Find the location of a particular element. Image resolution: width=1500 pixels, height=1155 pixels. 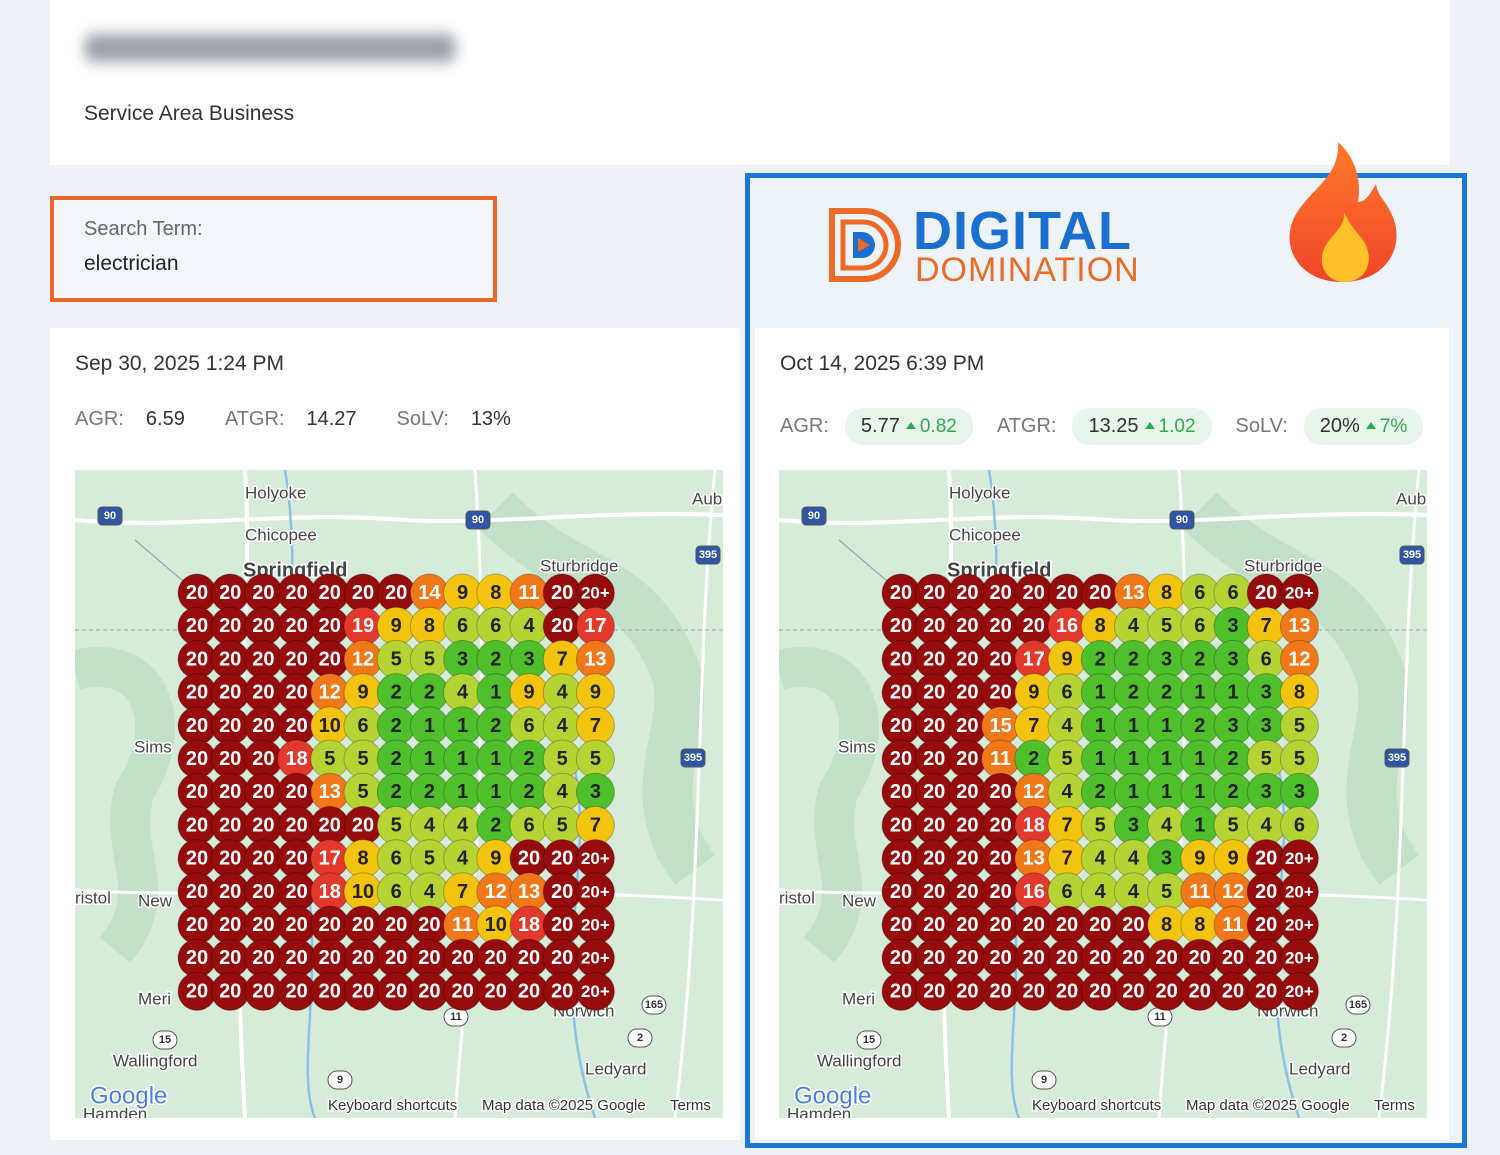

up-arrow is located at coordinates (910, 425).